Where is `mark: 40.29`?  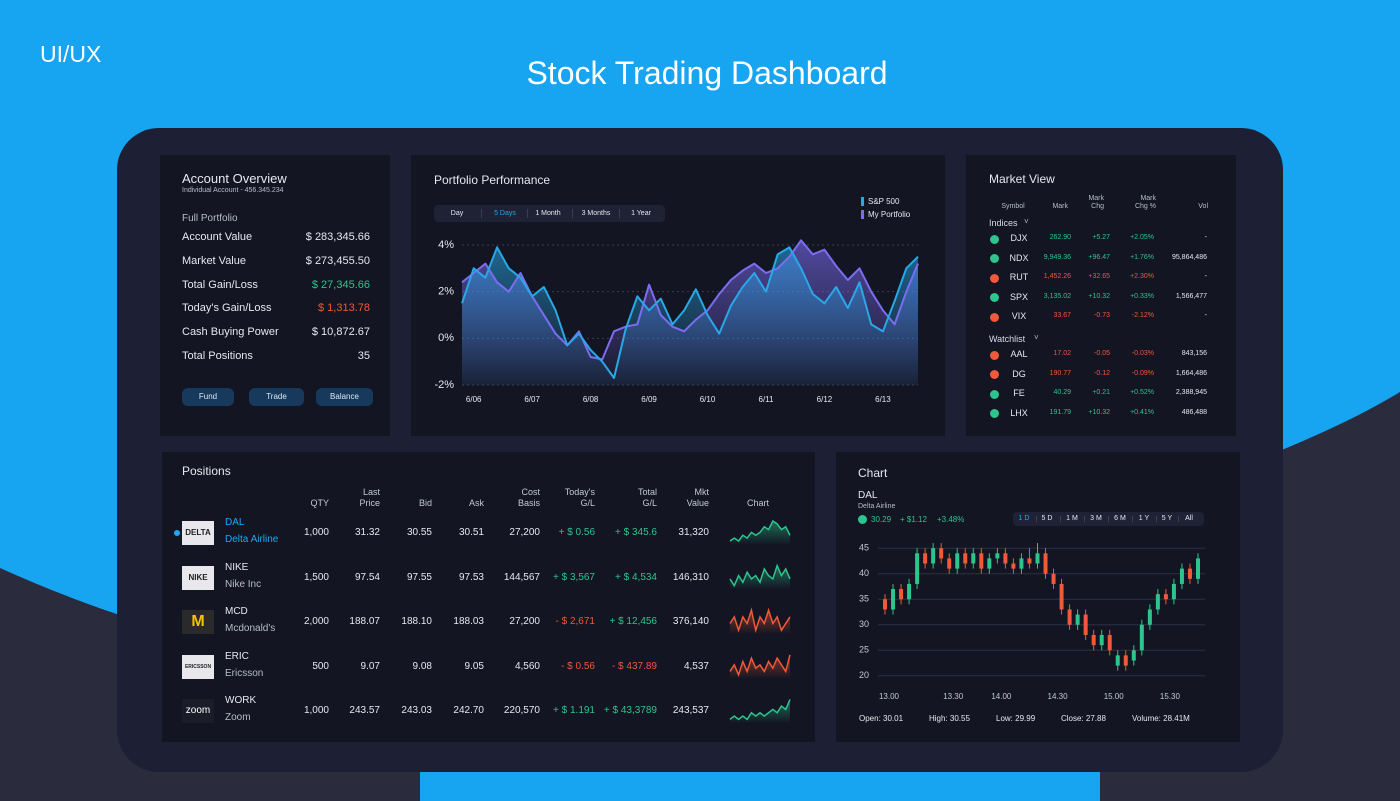
mark: 40.29 is located at coordinates (1062, 393).